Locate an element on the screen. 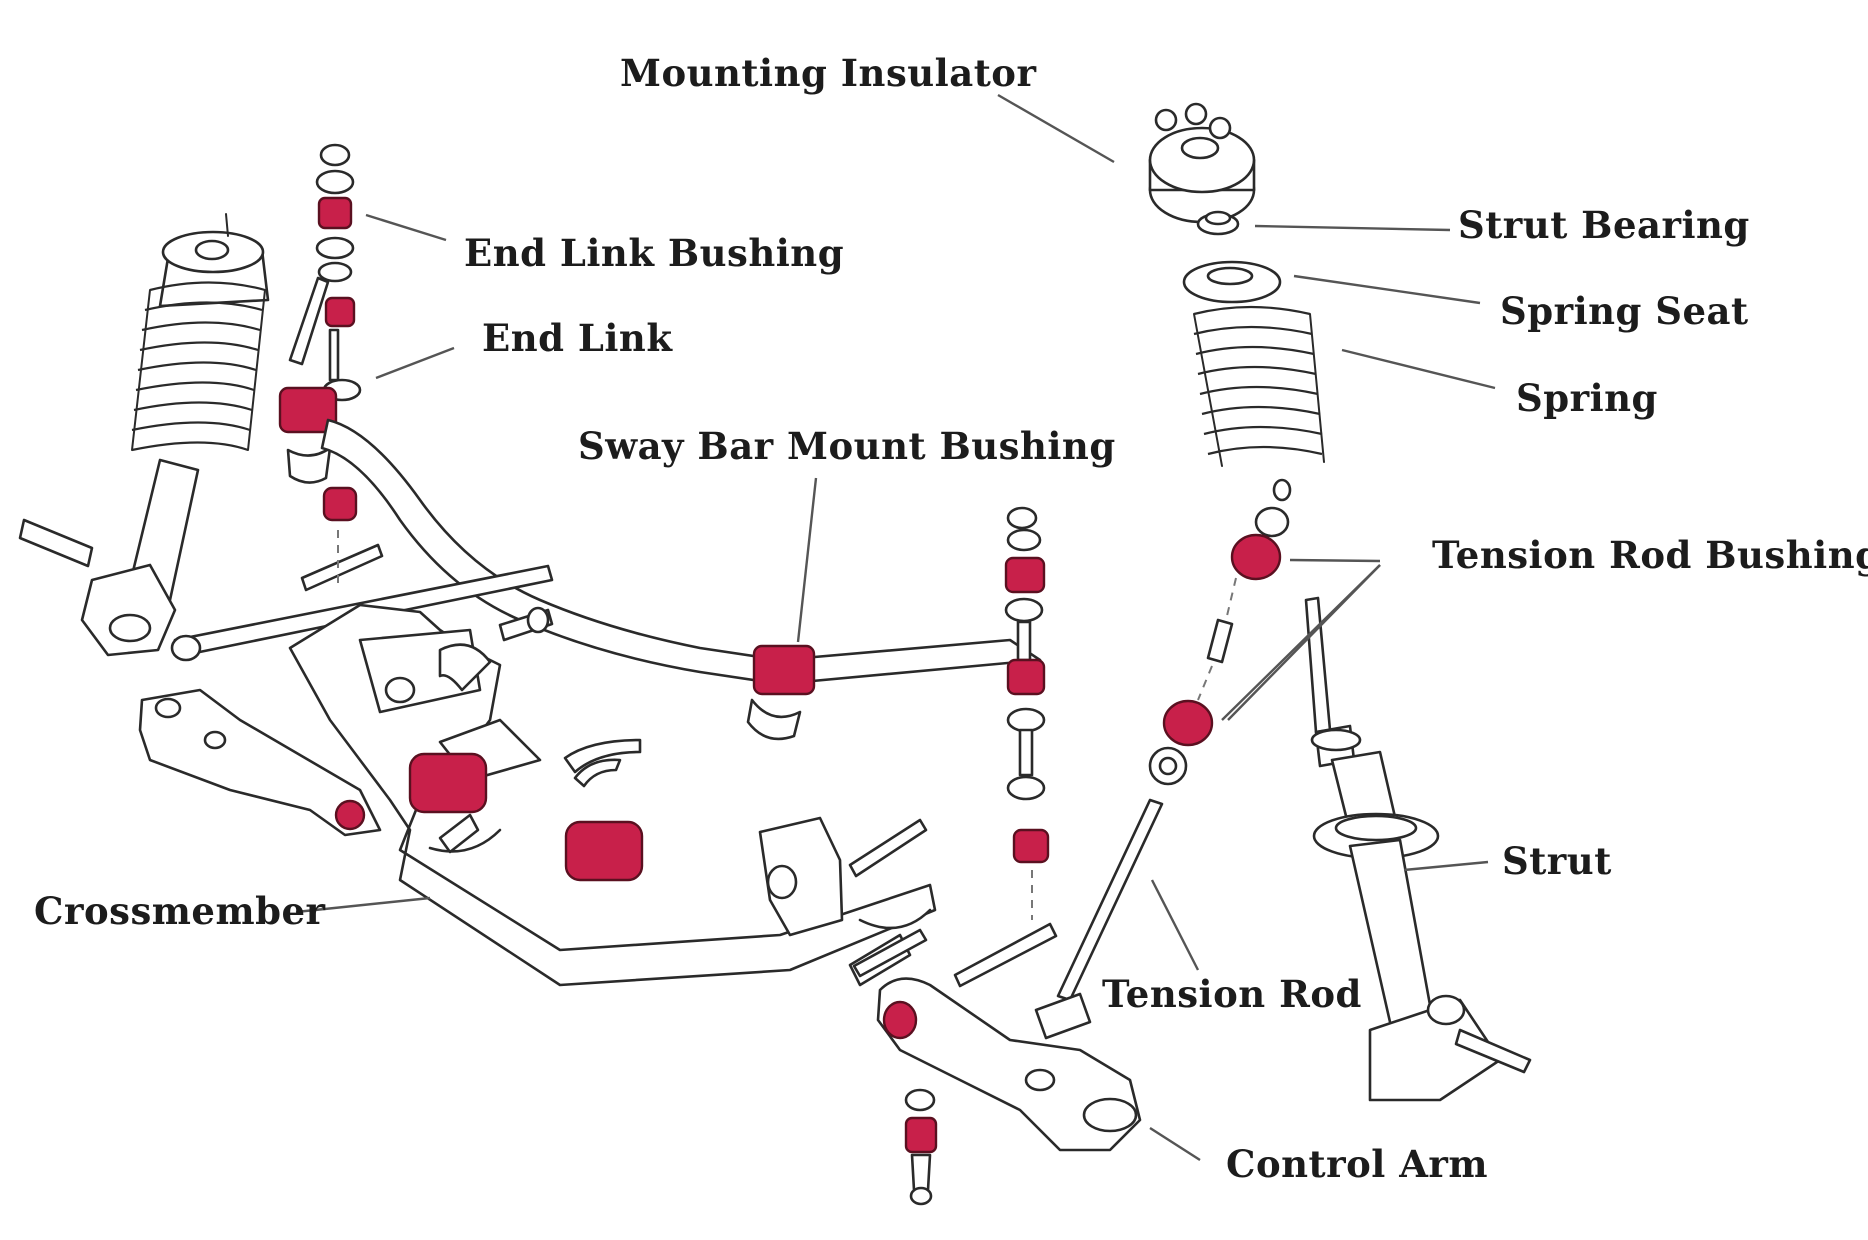 This screenshot has width=1868, height=1240. label-mounting-insulator: Mounting Insulator is located at coordinates (828, 73).